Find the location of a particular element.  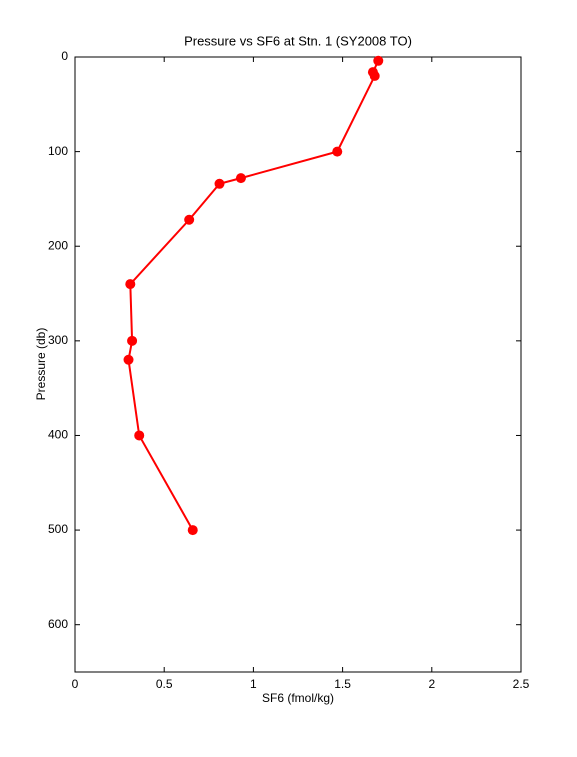

y-tick-label: 400 is located at coordinates (58, 435).